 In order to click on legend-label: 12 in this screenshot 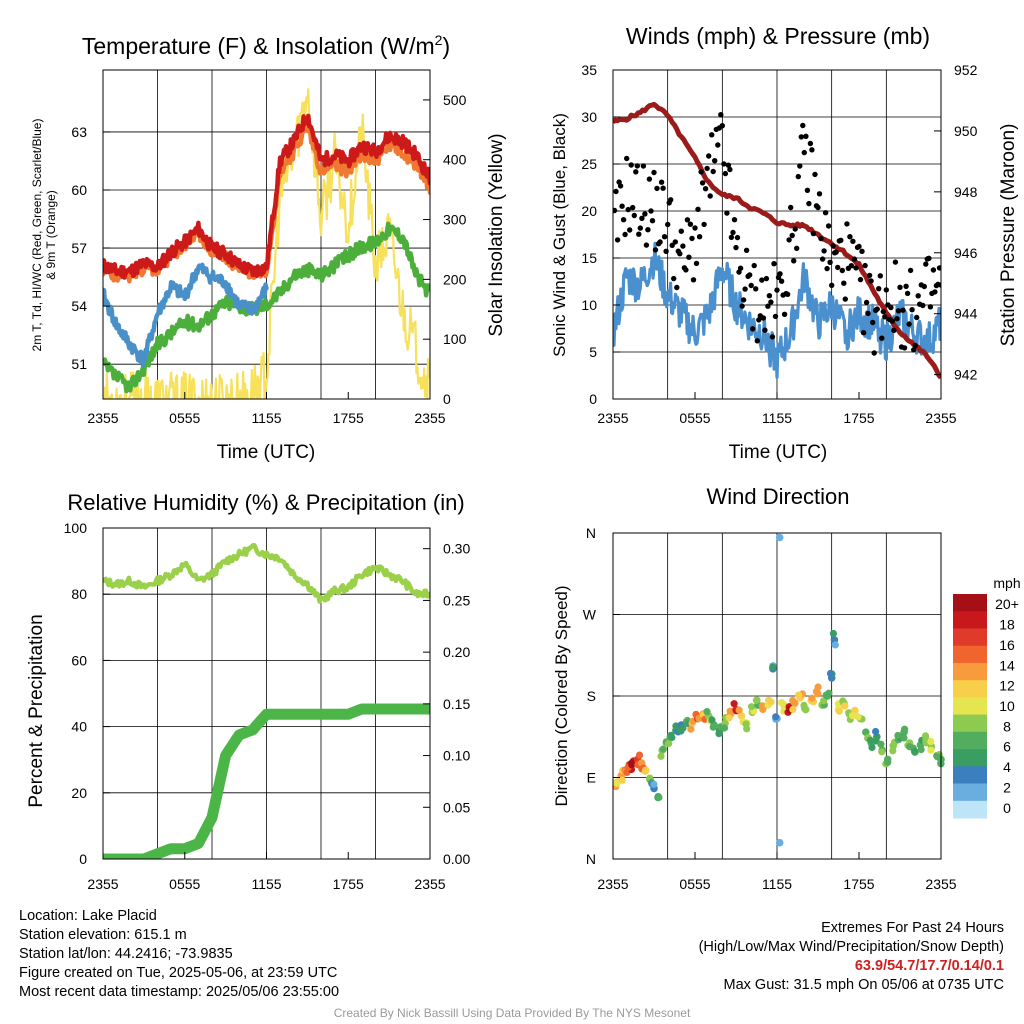, I will do `click(1007, 686)`.